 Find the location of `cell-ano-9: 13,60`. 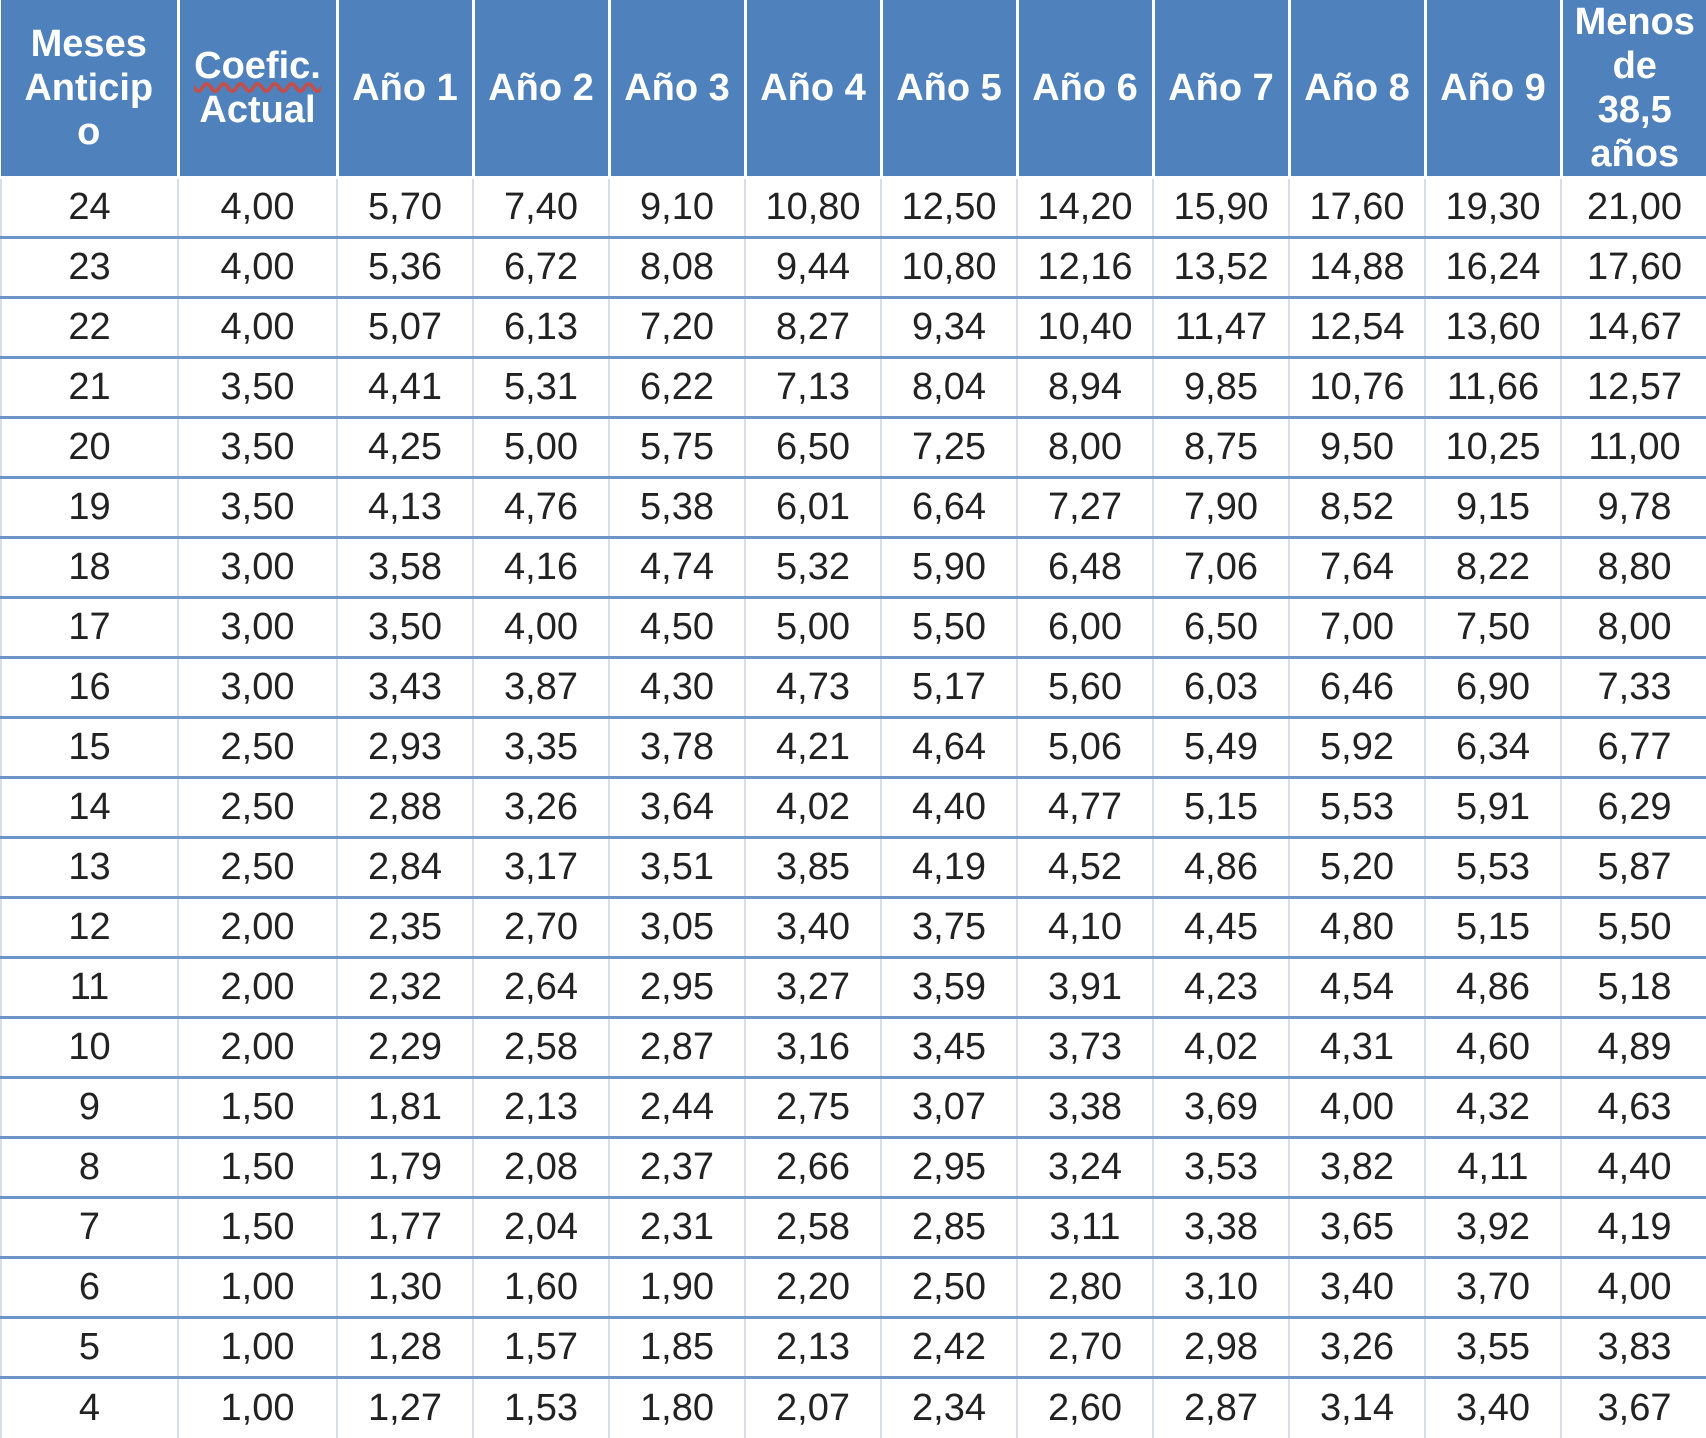

cell-ano-9: 13,60 is located at coordinates (1493, 328).